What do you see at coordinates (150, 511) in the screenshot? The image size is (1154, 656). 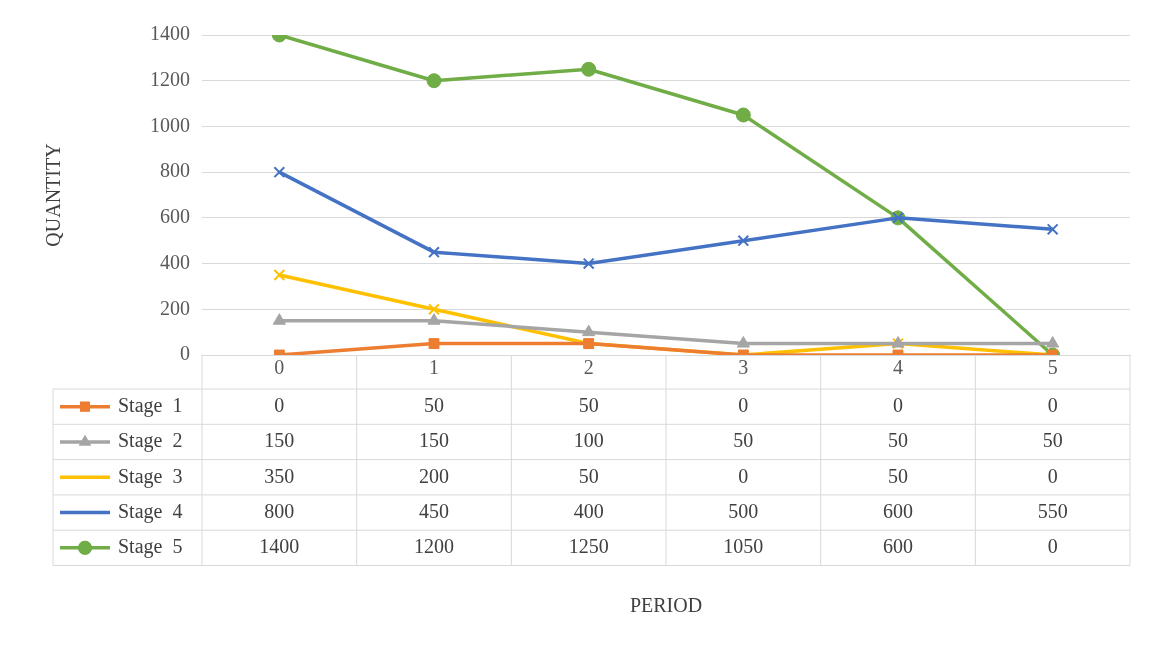 I see `legend-label: Stage 4` at bounding box center [150, 511].